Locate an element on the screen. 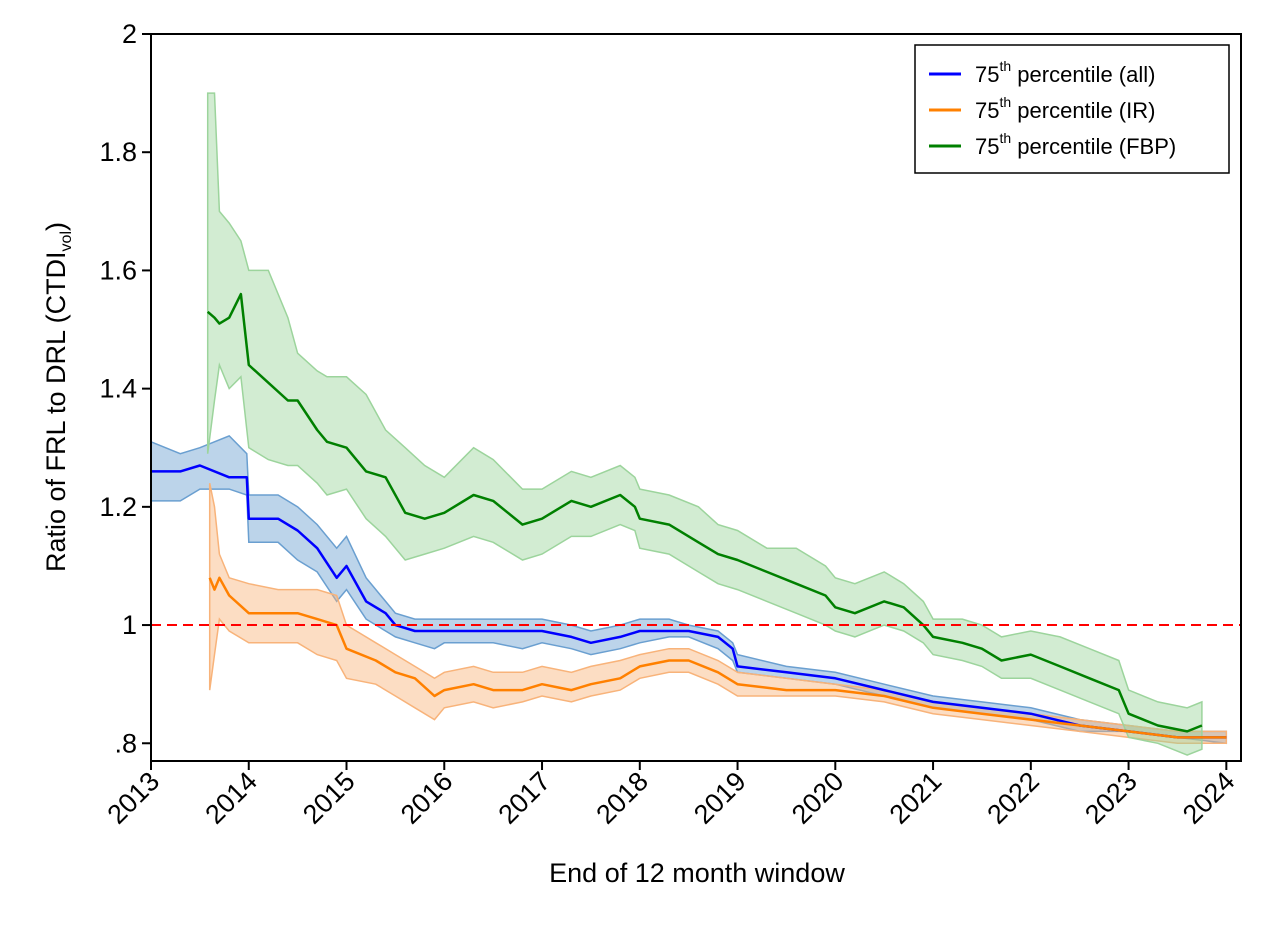  y-tick-label: .8 is located at coordinates (125, 743).